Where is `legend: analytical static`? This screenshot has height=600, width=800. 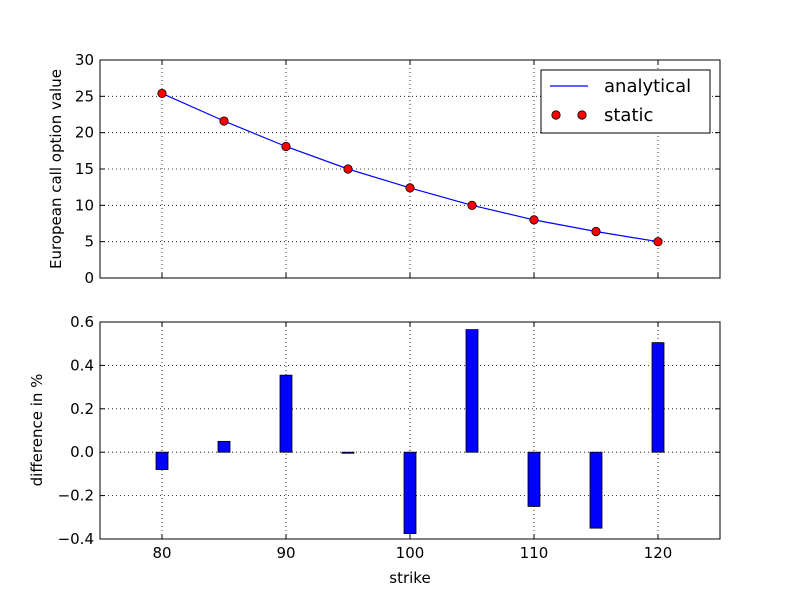
legend: analytical static is located at coordinates (625, 101).